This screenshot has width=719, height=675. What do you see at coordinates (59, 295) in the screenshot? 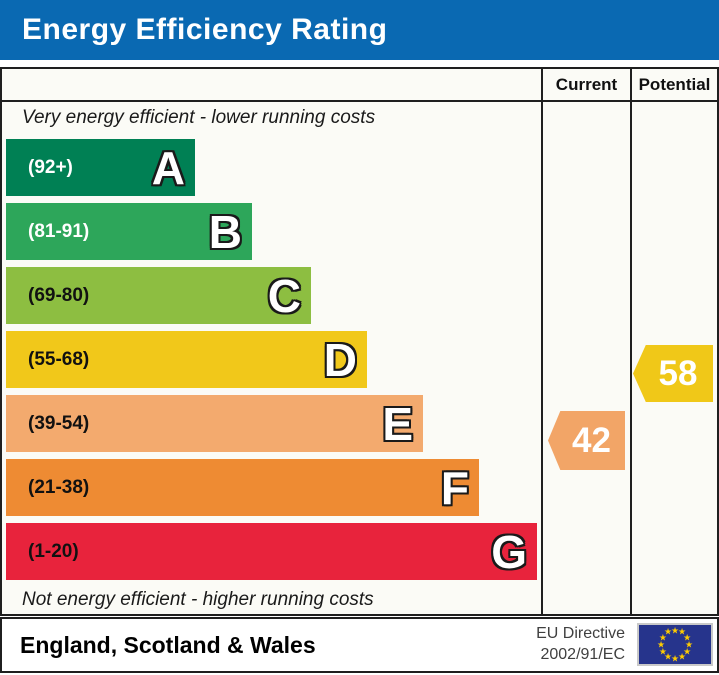
I see `band-c-range: (69-80)` at bounding box center [59, 295].